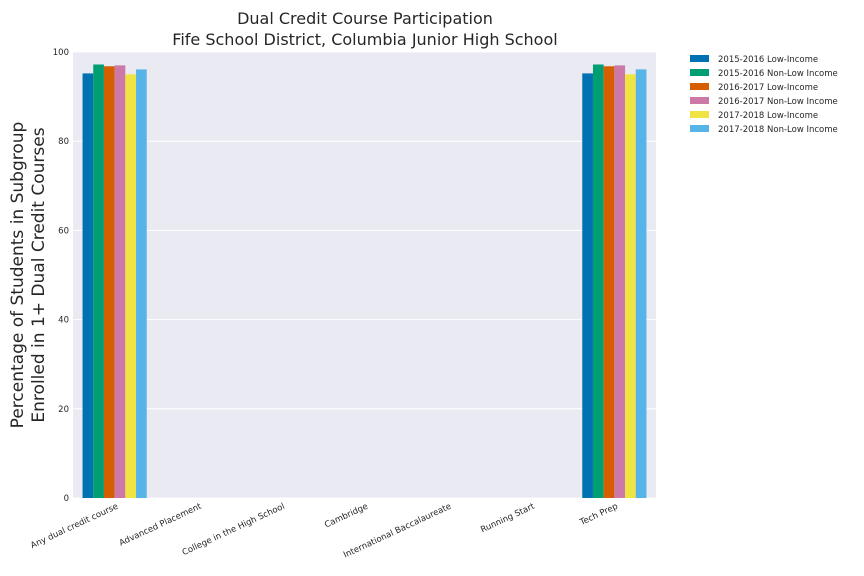 The height and width of the screenshot is (576, 864). What do you see at coordinates (778, 74) in the screenshot?
I see `legend-label: 2015-2016 Non-Low Income` at bounding box center [778, 74].